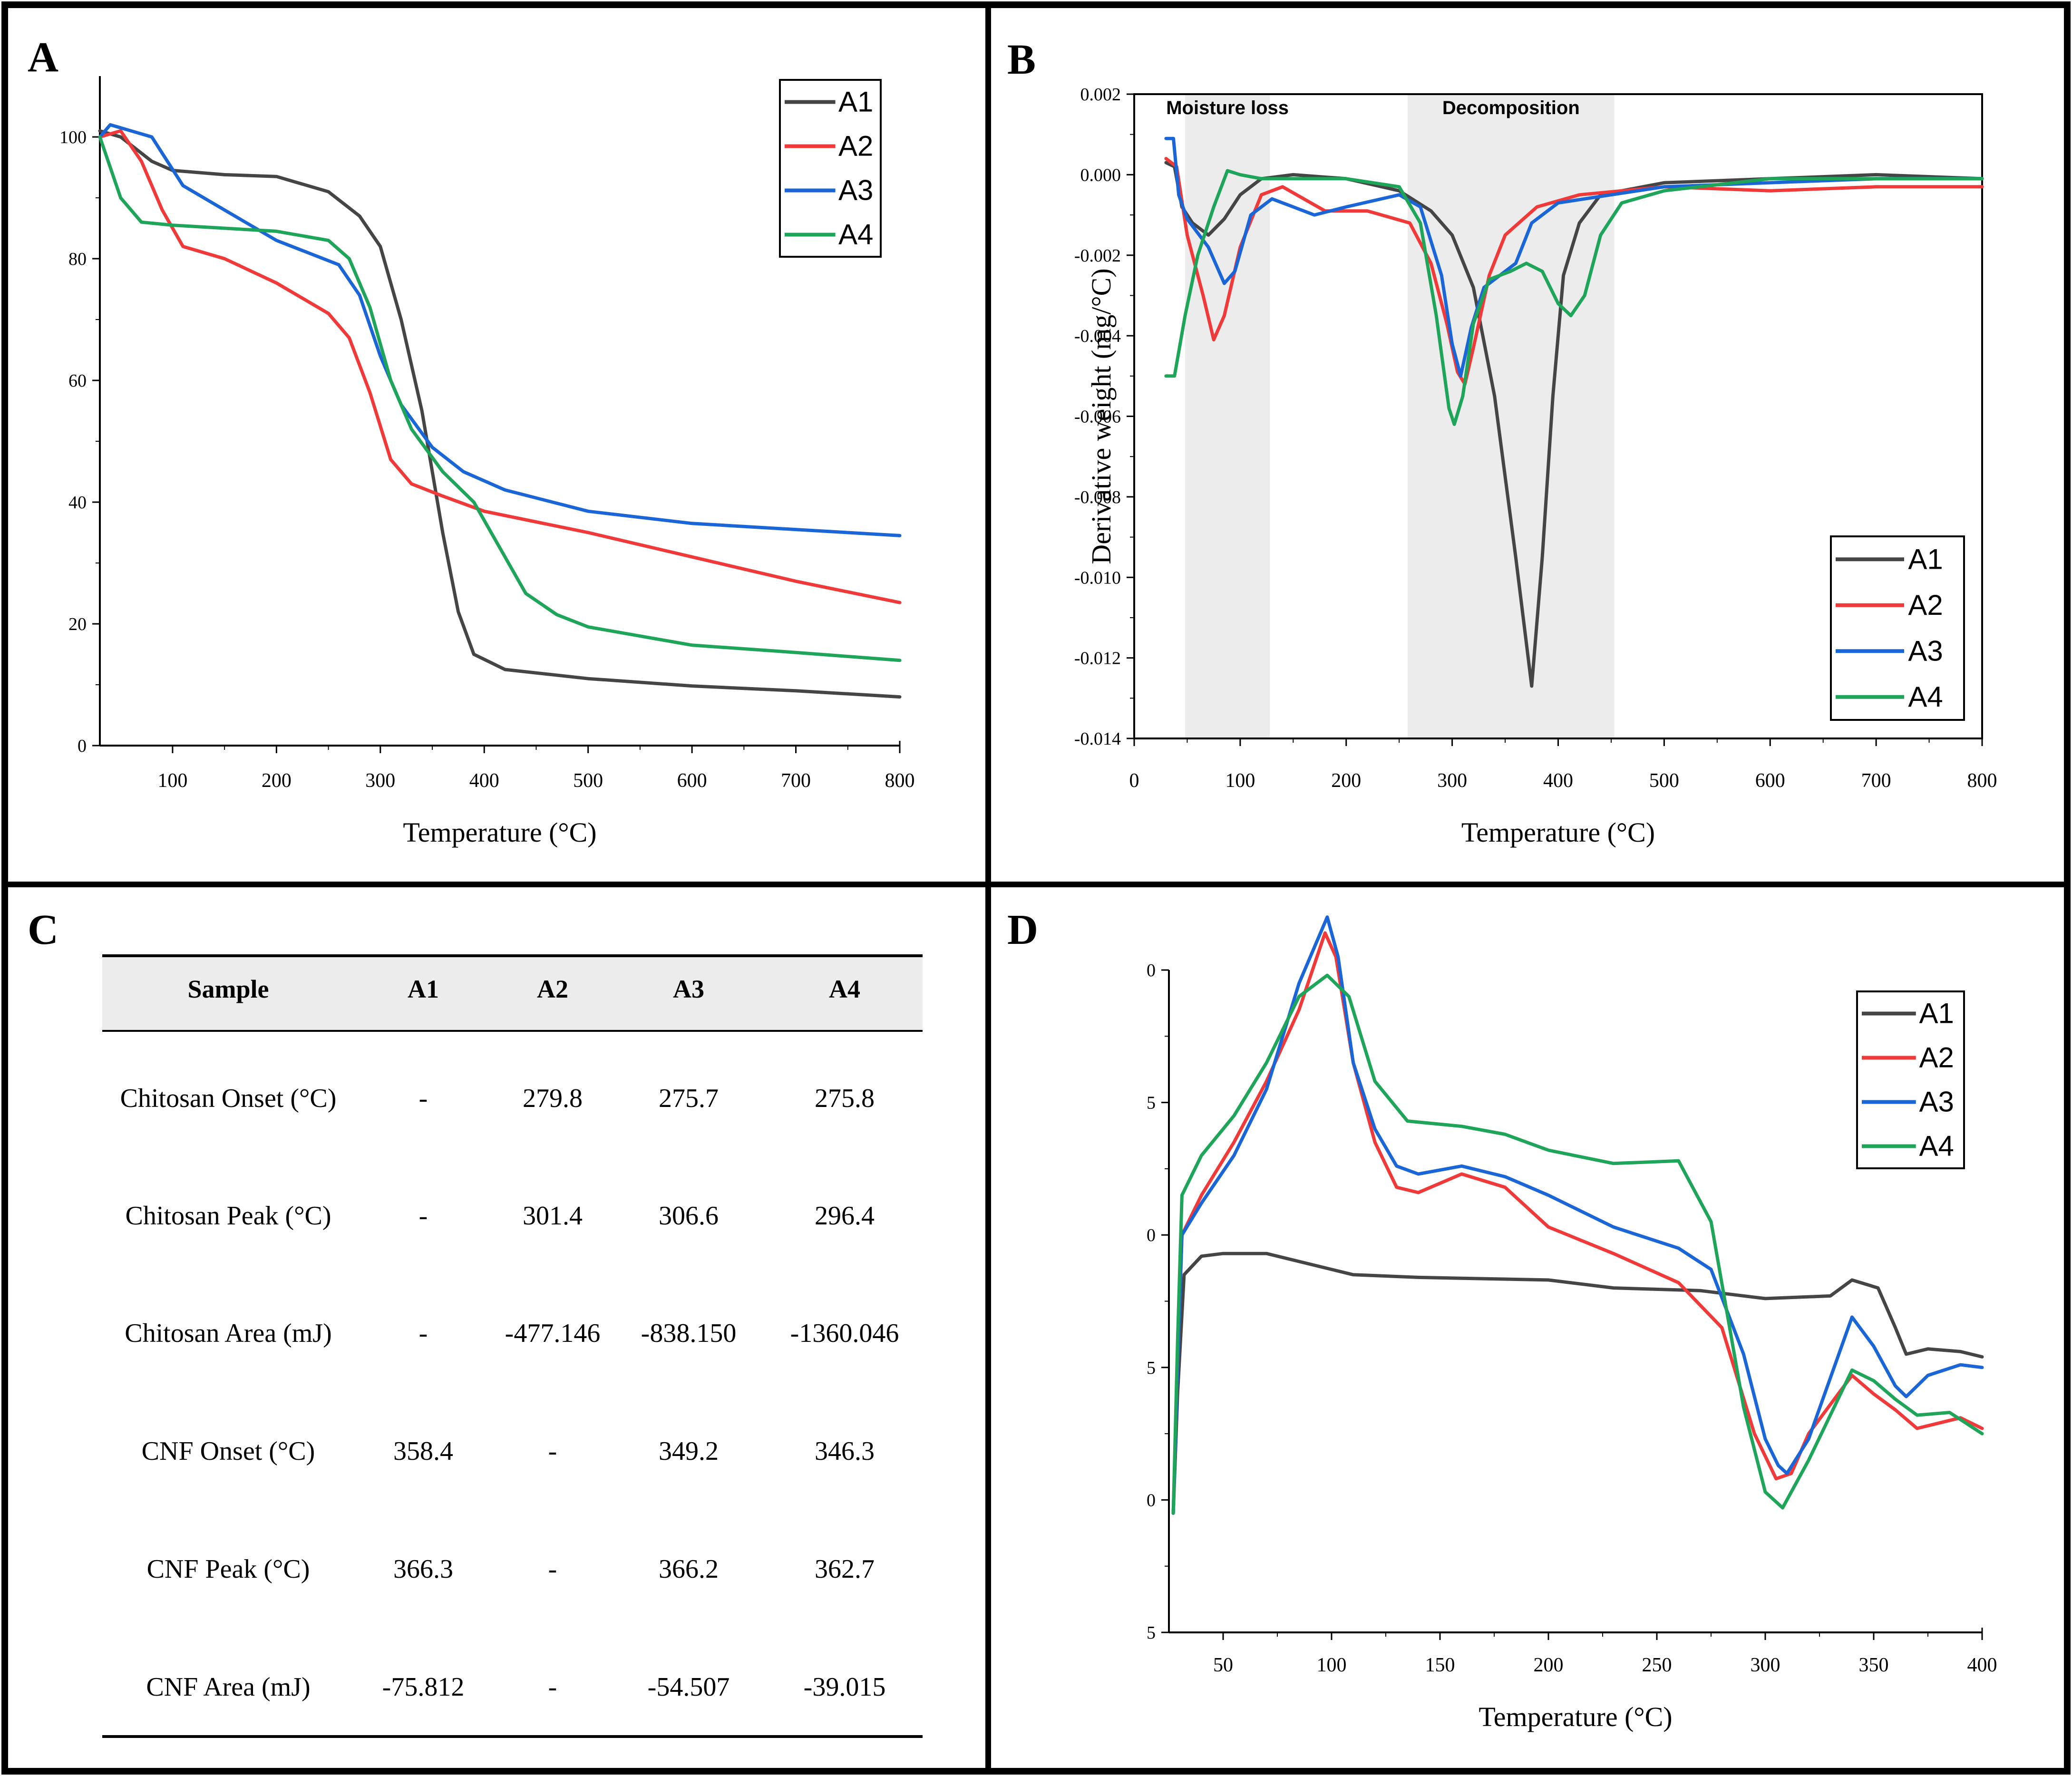 This screenshot has height=1776, width=2072. Describe the element at coordinates (856, 102) in the screenshot. I see `chart-a-legend-label-a1: A1` at that location.